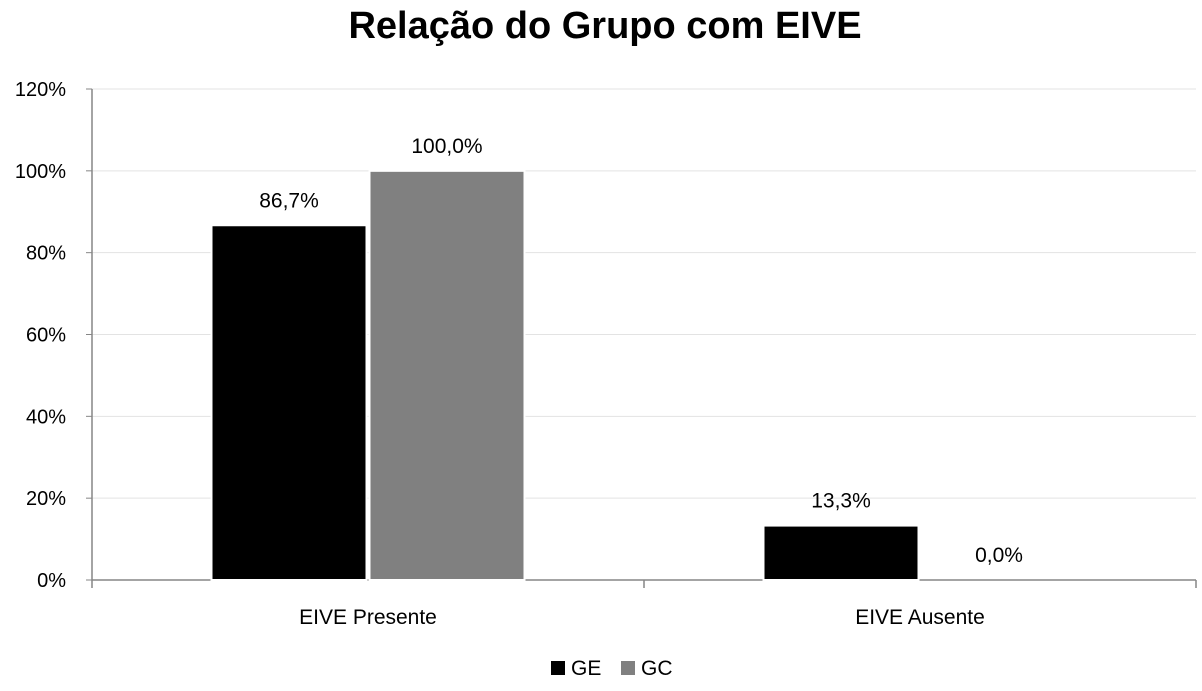 The height and width of the screenshot is (691, 1202). I want to click on data-label: 13,3%, so click(841, 501).